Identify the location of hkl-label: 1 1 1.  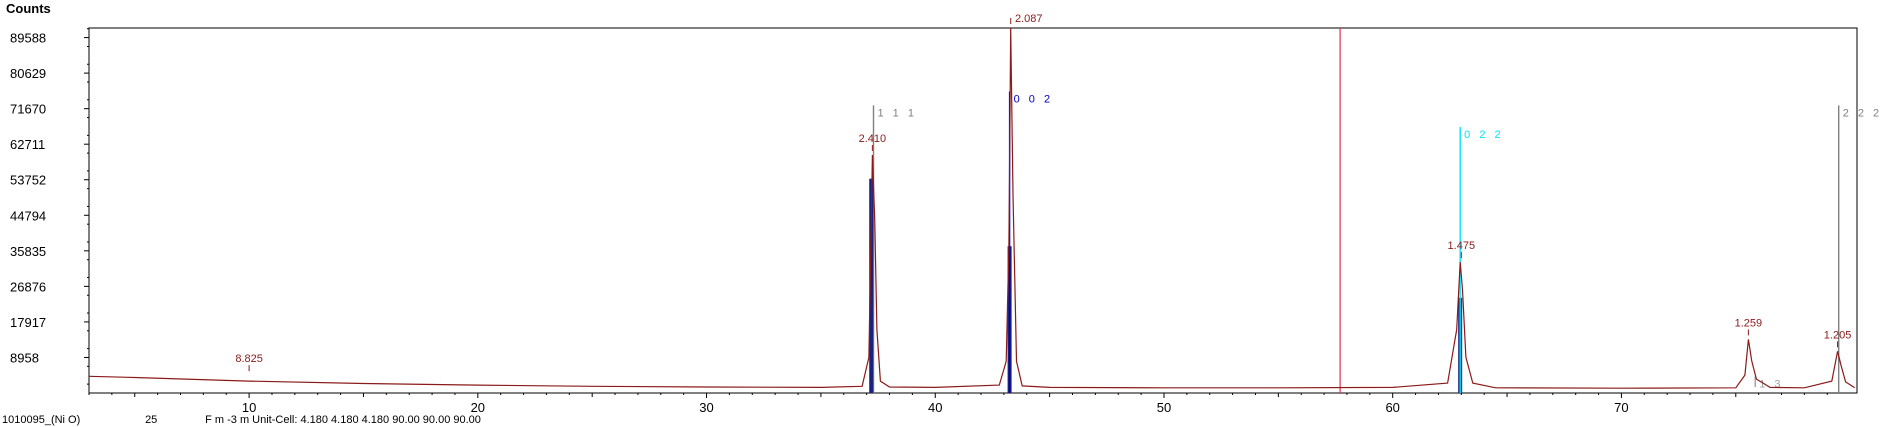
(897, 113).